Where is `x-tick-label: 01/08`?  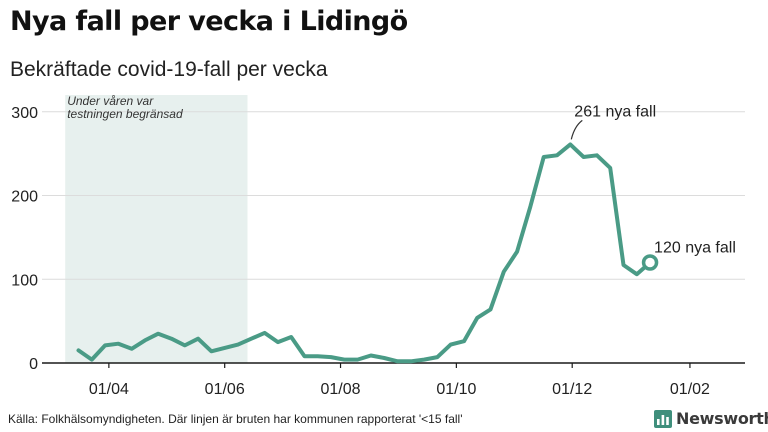
x-tick-label: 01/08 is located at coordinates (341, 389).